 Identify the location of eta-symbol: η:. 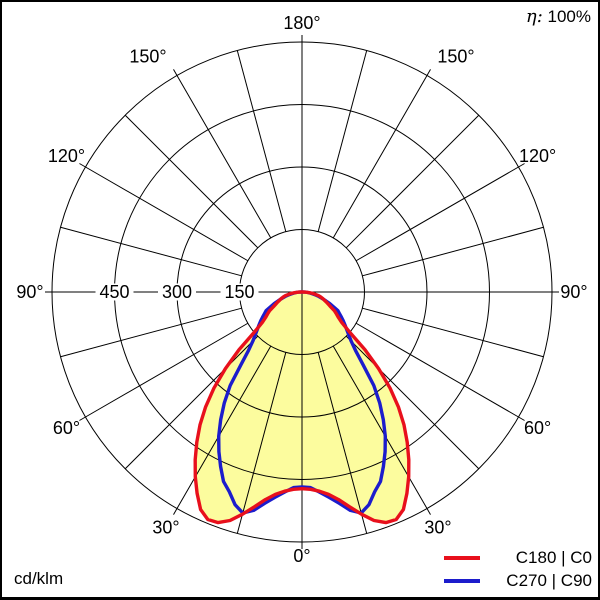
(534, 16).